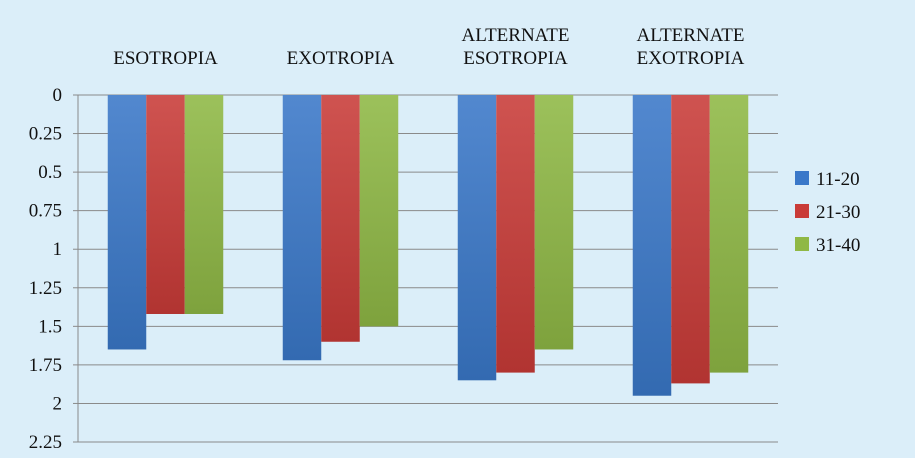 This screenshot has width=915, height=458. I want to click on category-label: ALTERNATE ESOTROPIA, so click(515, 47).